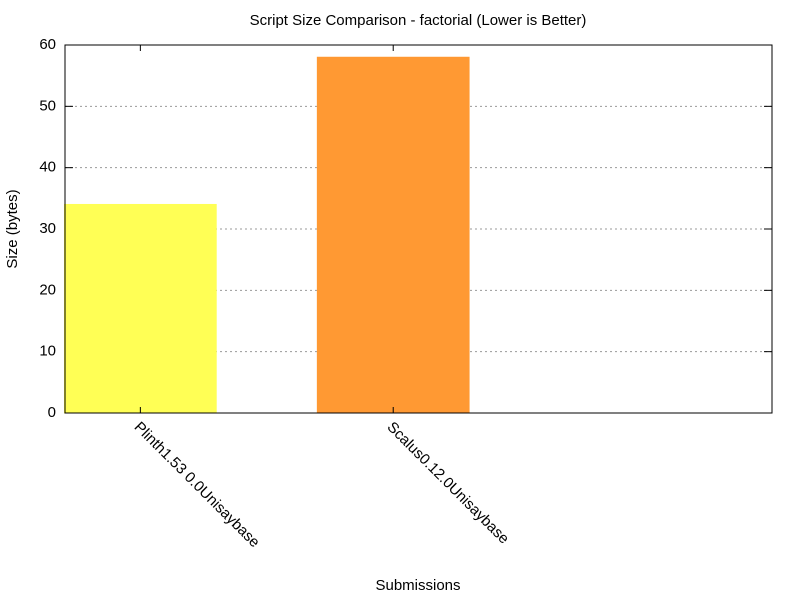 This screenshot has height=600, width=800. What do you see at coordinates (12, 228) in the screenshot?
I see `y-axis-label: Size (bytes)` at bounding box center [12, 228].